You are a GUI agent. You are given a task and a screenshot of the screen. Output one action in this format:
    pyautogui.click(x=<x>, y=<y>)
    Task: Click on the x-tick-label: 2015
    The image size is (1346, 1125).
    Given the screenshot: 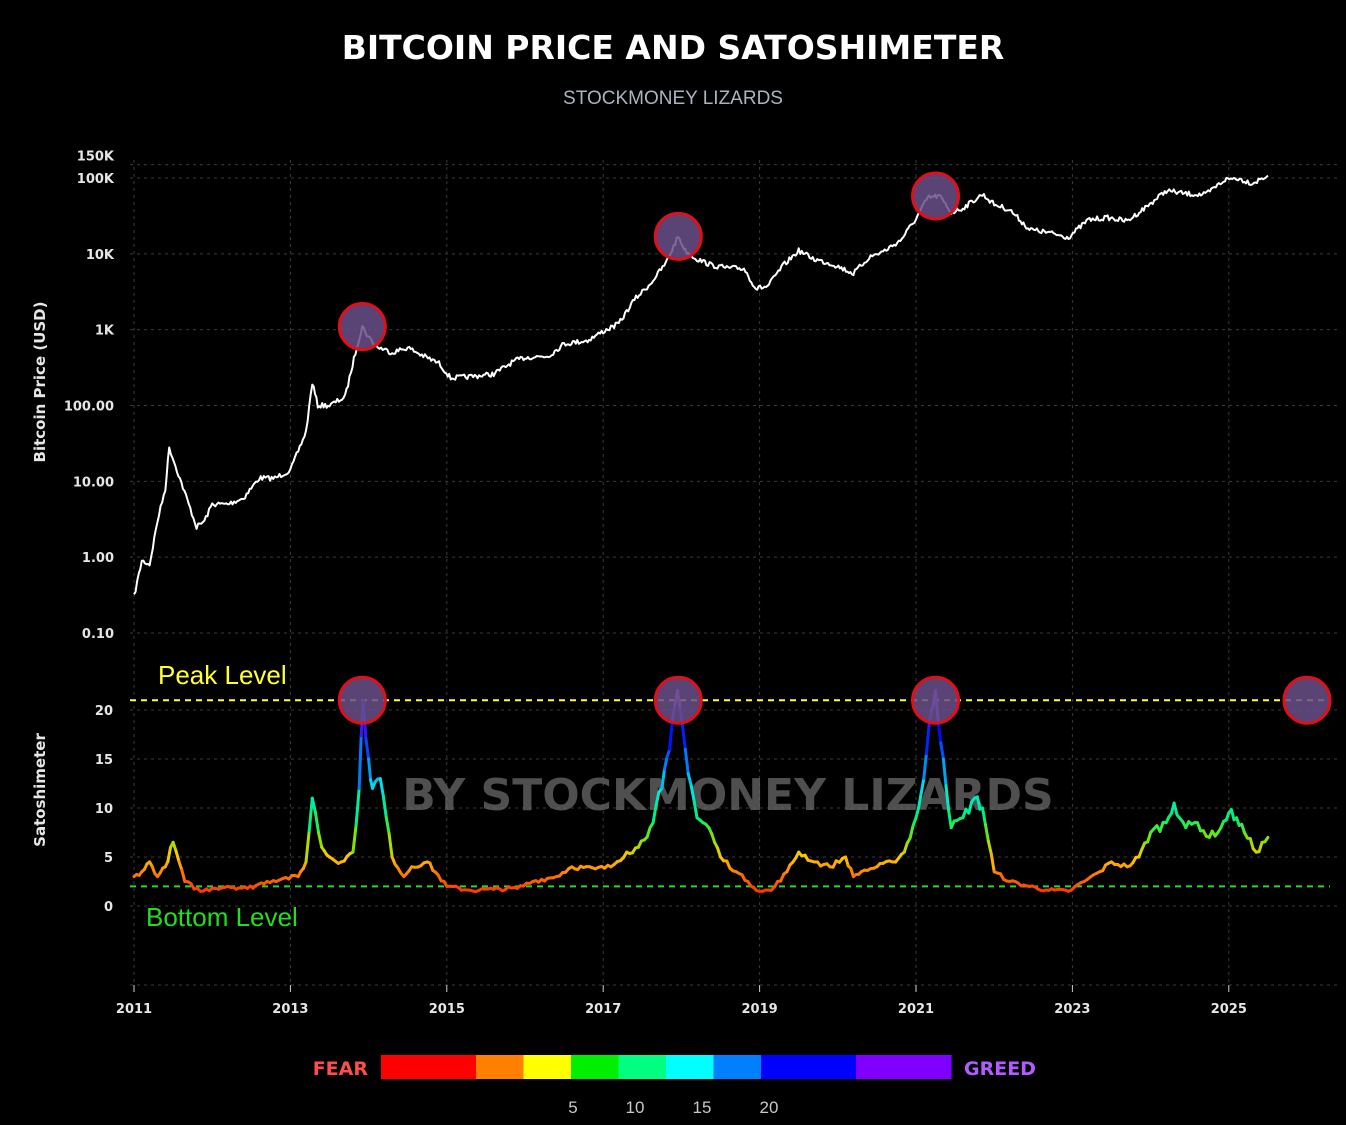 What is the action you would take?
    pyautogui.click(x=447, y=1009)
    